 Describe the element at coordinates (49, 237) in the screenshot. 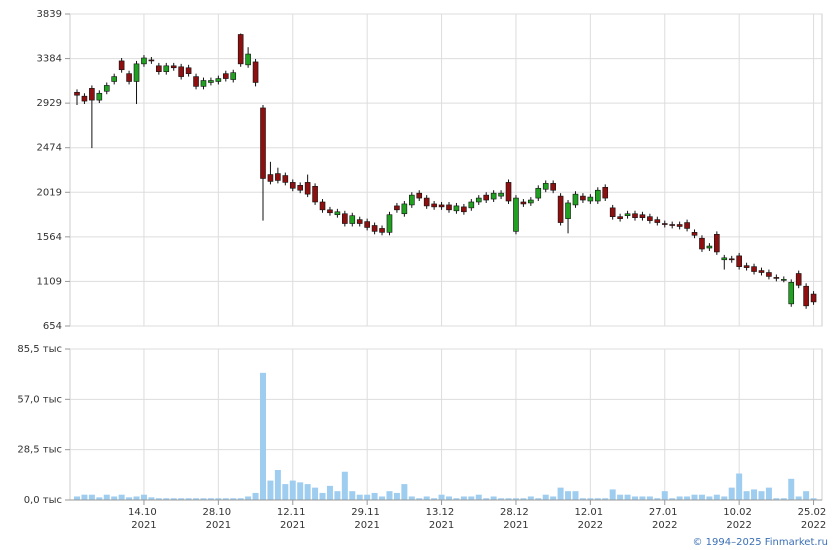

I see `y-tick-label: 1564` at that location.